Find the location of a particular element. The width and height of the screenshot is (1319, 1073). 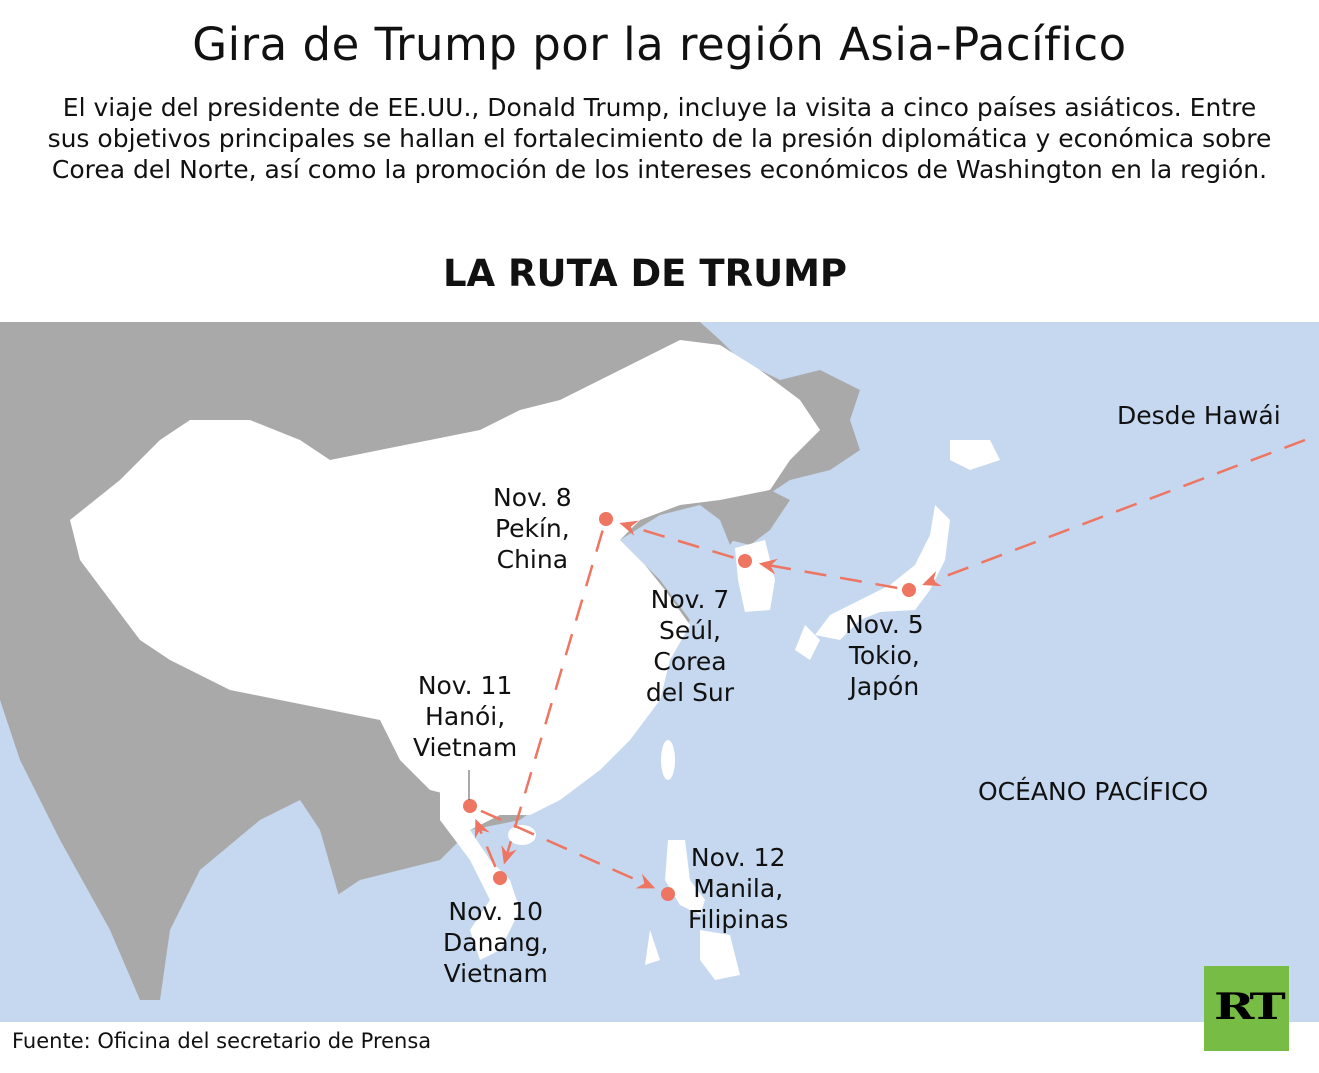

japan-land is located at coordinates (897, 550).